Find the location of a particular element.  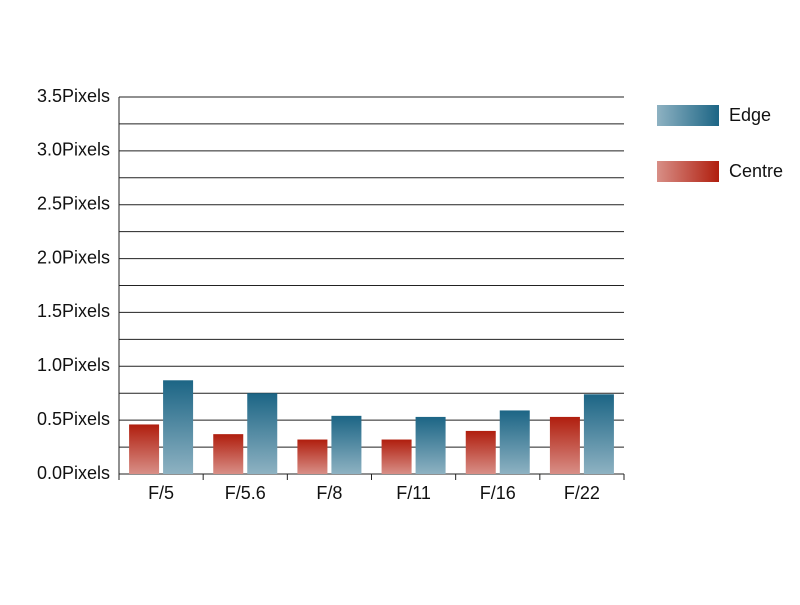

x-tick-label: F/11 is located at coordinates (413, 493).